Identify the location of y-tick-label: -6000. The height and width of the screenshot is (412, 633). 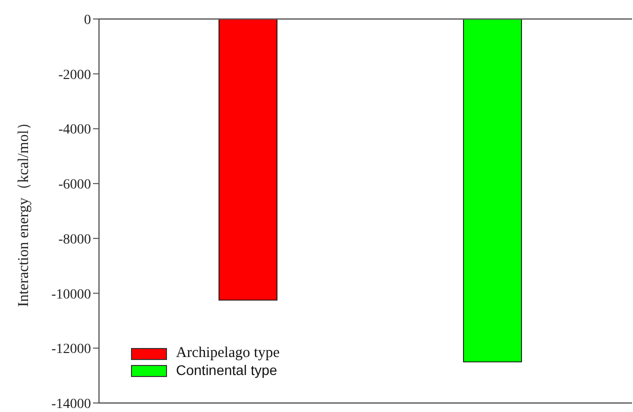
(74, 185).